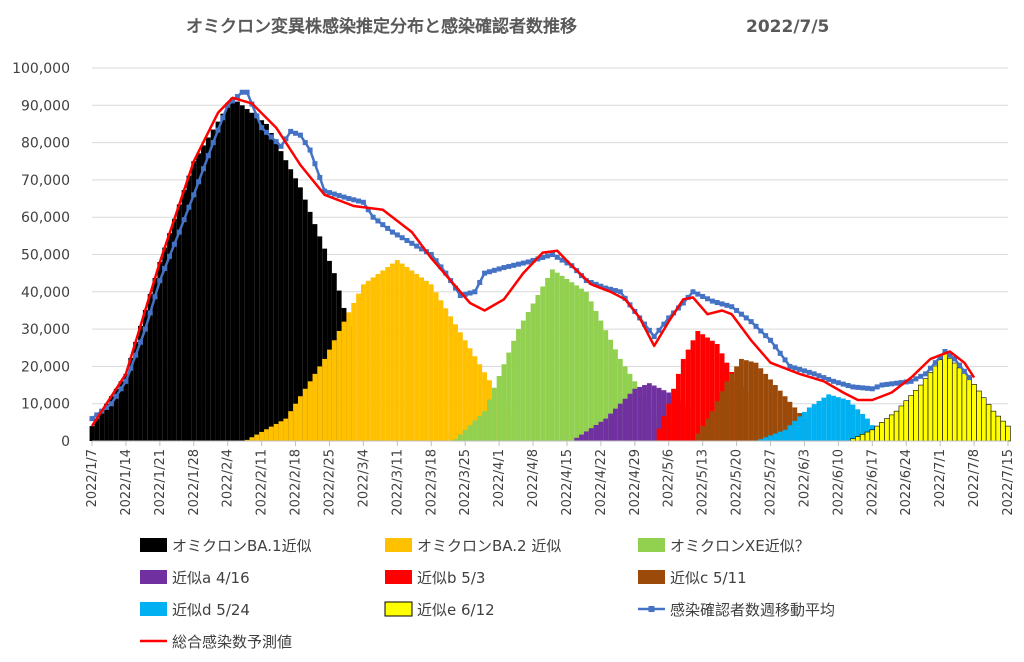  Describe the element at coordinates (669, 478) in the screenshot. I see `x-tick-label: 2022/5/6` at that location.